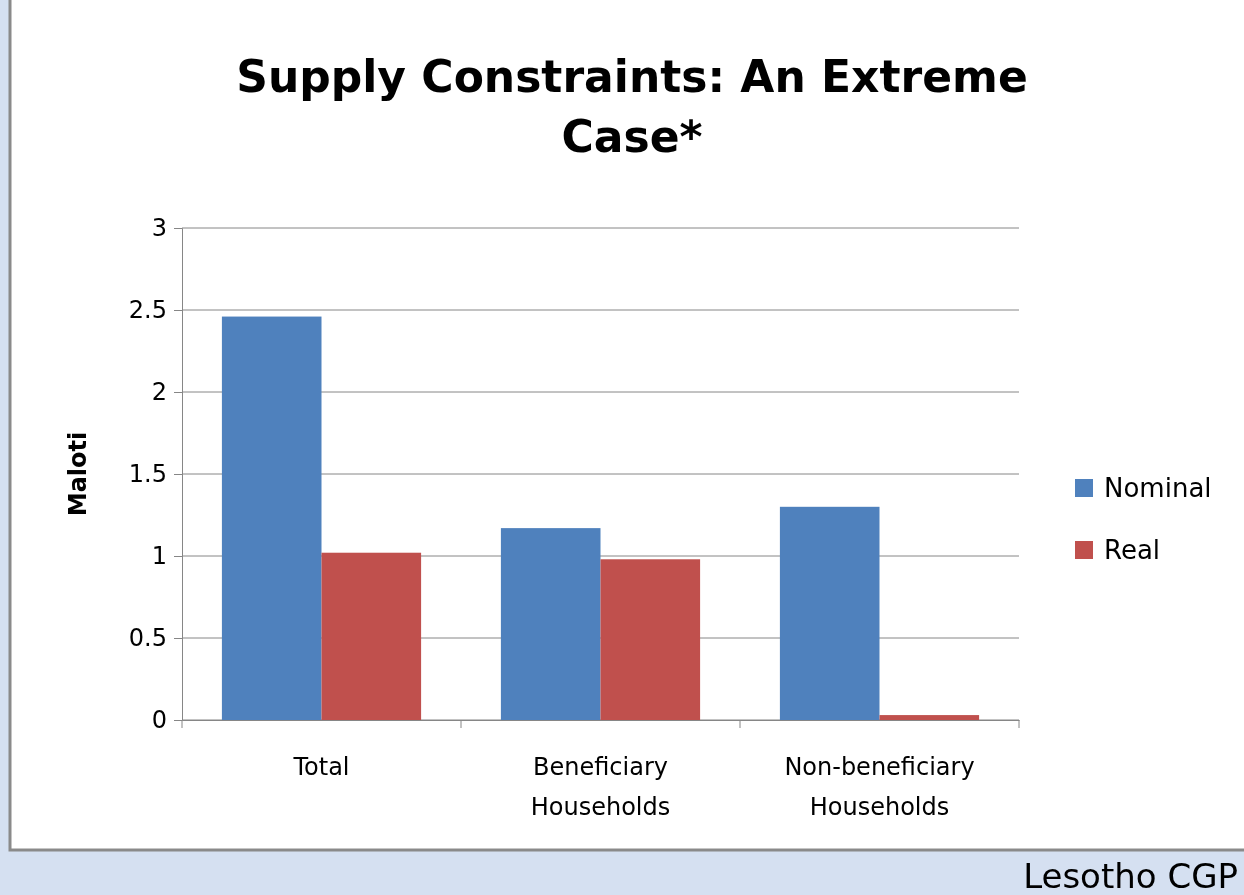 The height and width of the screenshot is (895, 1244). Describe the element at coordinates (632, 106) in the screenshot. I see `chart-title: Supply Constraints: An Extreme Case*` at that location.